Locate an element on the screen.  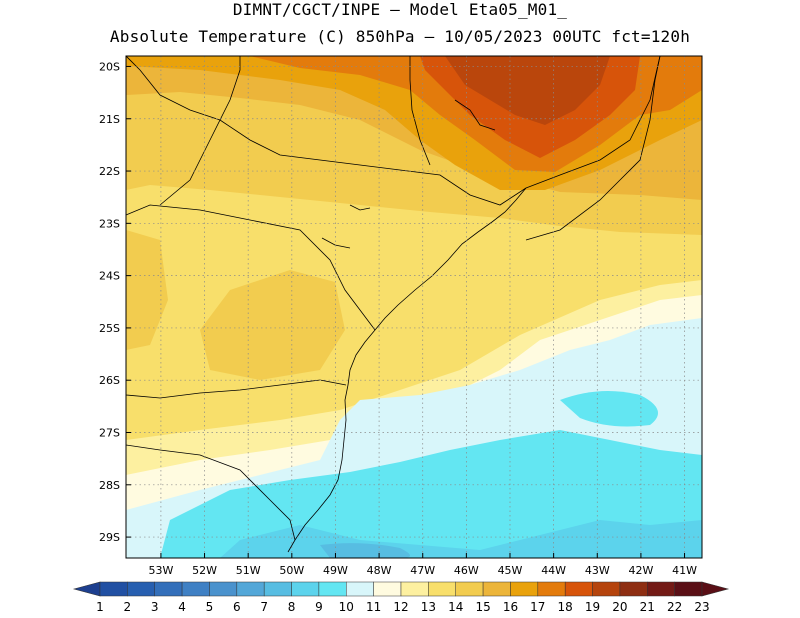
lat-label: 27S is located at coordinates (109, 433).